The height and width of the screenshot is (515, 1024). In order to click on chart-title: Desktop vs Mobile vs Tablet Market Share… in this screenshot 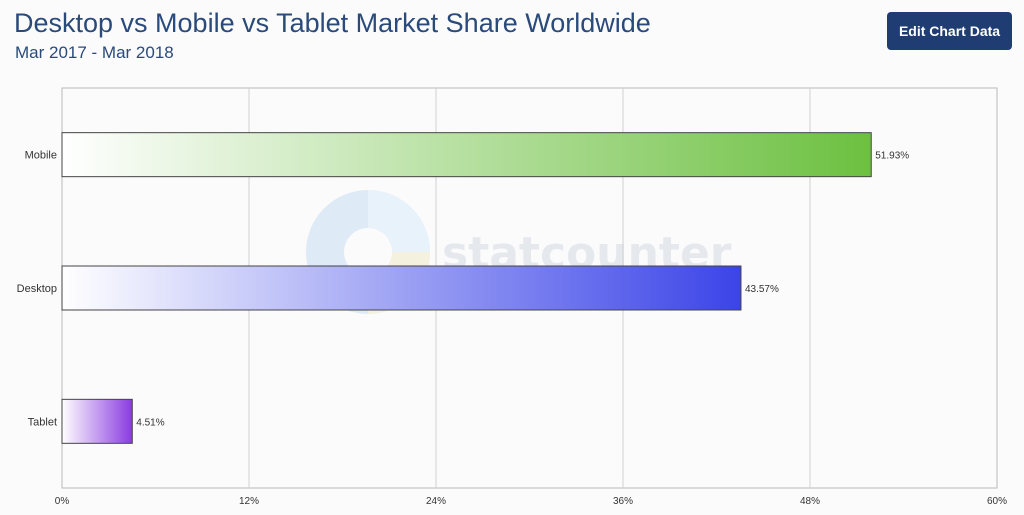, I will do `click(332, 23)`.